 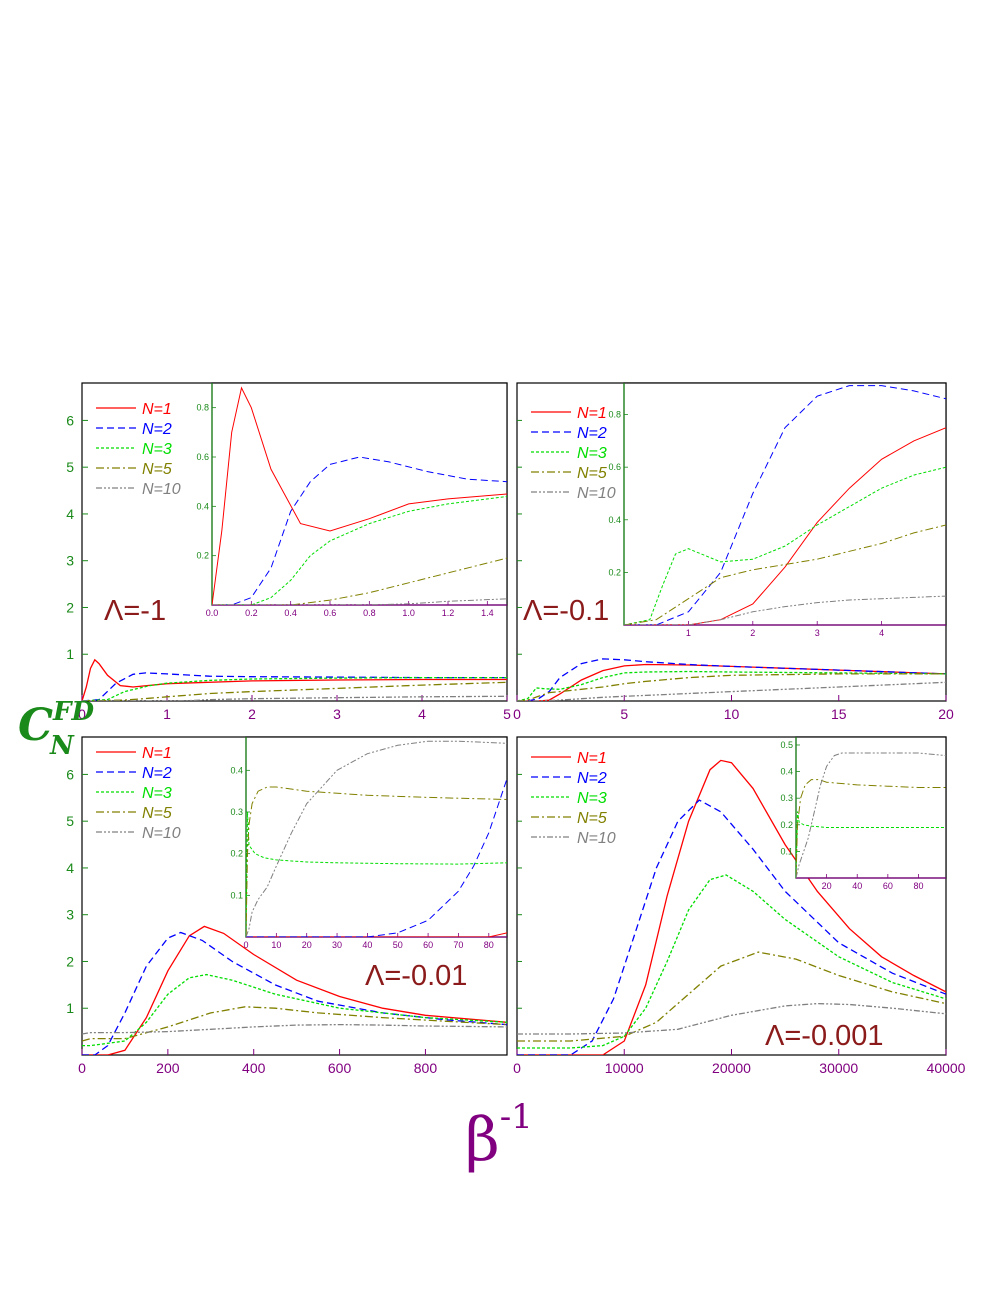 What do you see at coordinates (202, 556) in the screenshot?
I see `inset-y-tick-label-1-0: 0.2` at bounding box center [202, 556].